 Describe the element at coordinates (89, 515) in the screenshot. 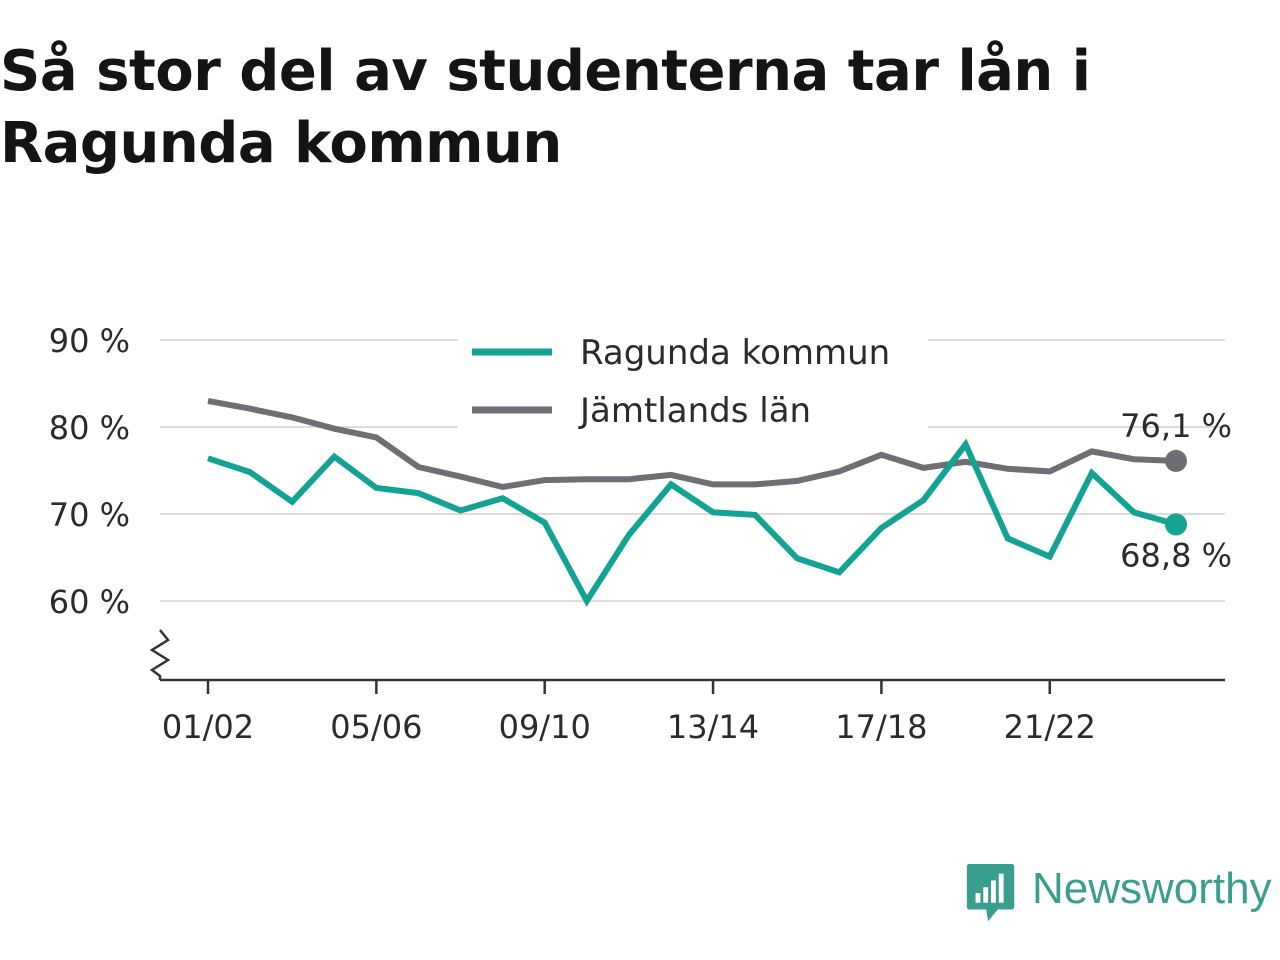

I see `y-tick-label: 70 %` at that location.